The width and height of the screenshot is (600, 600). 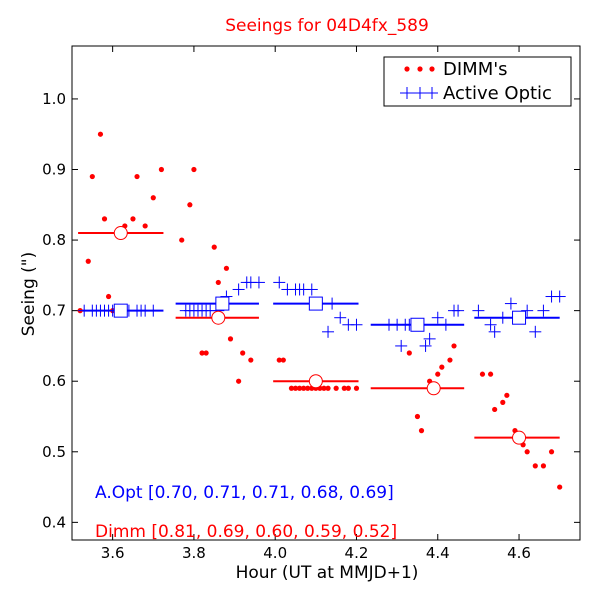 I want to click on legend-active-optic-marker, so click(x=419, y=93).